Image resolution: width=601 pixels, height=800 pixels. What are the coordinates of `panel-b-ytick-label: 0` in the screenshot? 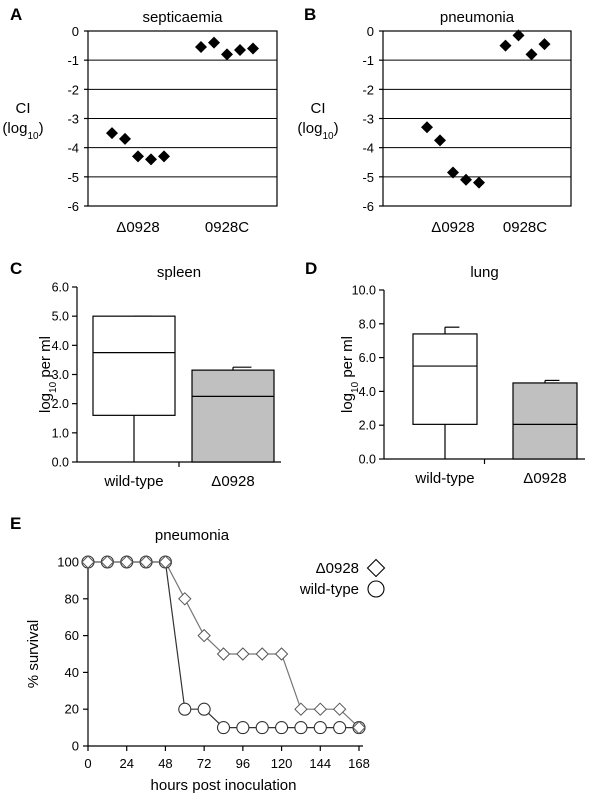 It's located at (370, 31).